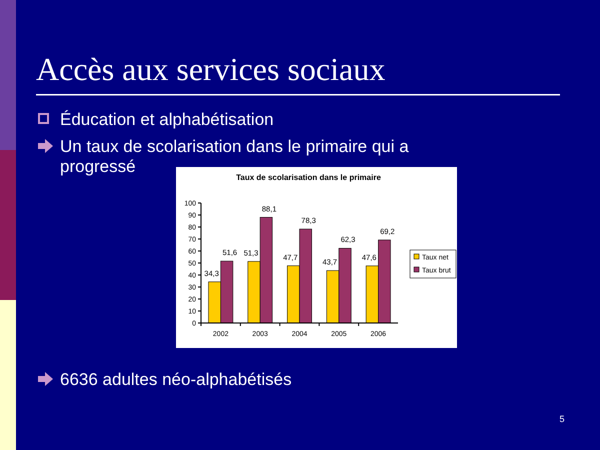 The height and width of the screenshot is (450, 600). I want to click on text: 5, so click(562, 419).